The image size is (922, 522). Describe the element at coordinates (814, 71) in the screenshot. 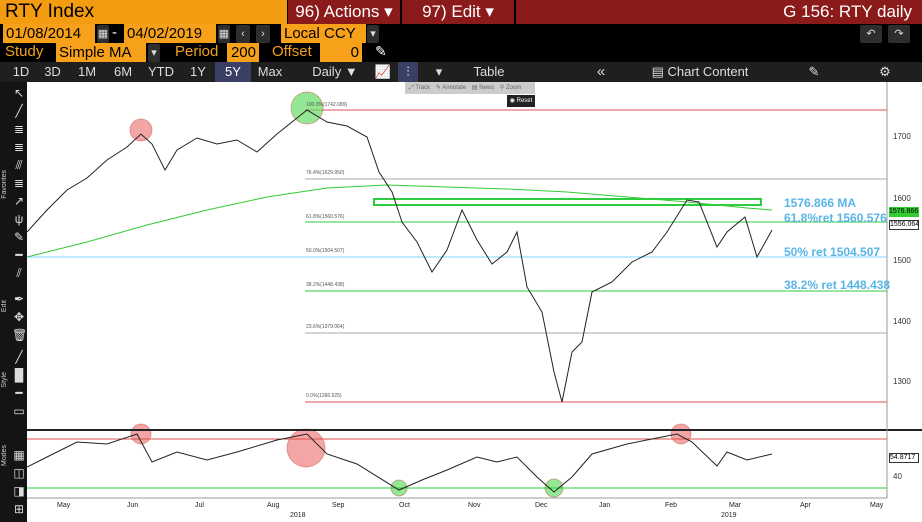

I see `edit-chart-icon: ✎` at that location.